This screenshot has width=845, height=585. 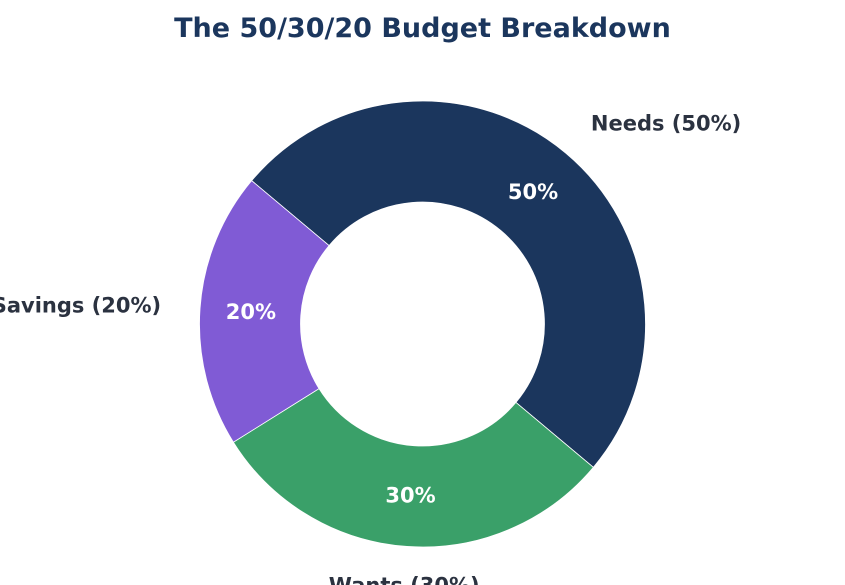 What do you see at coordinates (80, 306) in the screenshot?
I see `slice-label-savings: Savings (20%)` at bounding box center [80, 306].